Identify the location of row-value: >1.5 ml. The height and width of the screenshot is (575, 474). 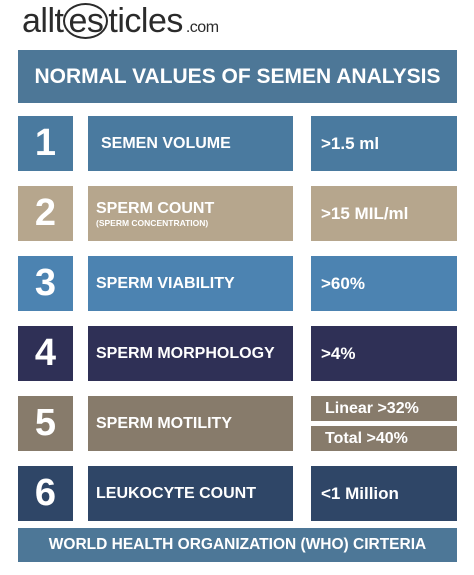
(384, 143).